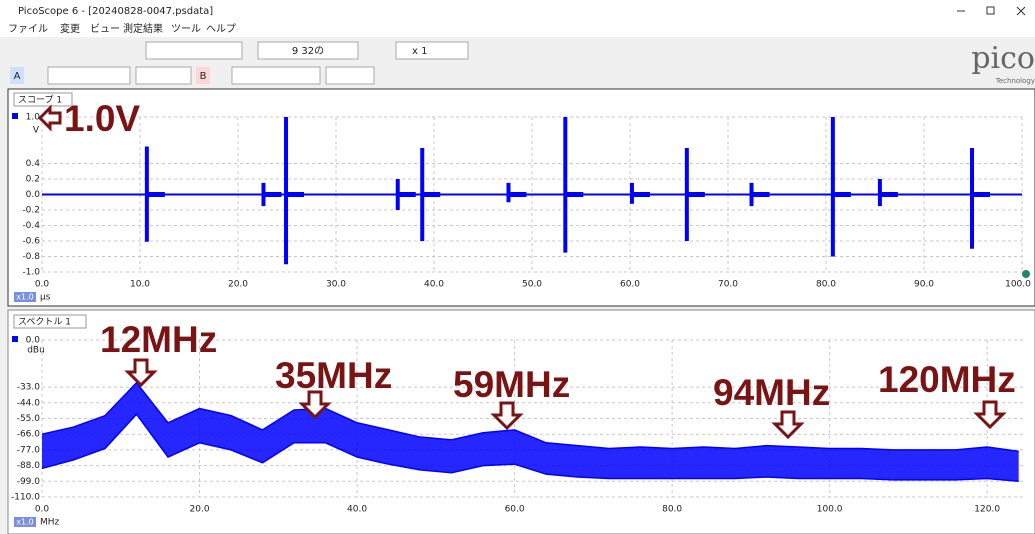  I want to click on zoom-box, so click(432, 50).